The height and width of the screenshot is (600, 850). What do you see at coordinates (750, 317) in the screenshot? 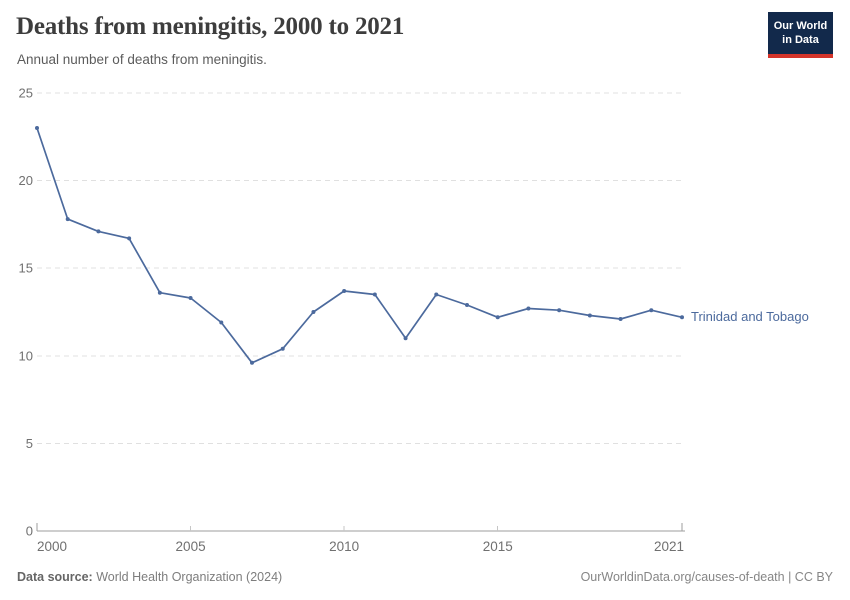
I see `series-entity-label: Trinidad and Tobago` at bounding box center [750, 317].